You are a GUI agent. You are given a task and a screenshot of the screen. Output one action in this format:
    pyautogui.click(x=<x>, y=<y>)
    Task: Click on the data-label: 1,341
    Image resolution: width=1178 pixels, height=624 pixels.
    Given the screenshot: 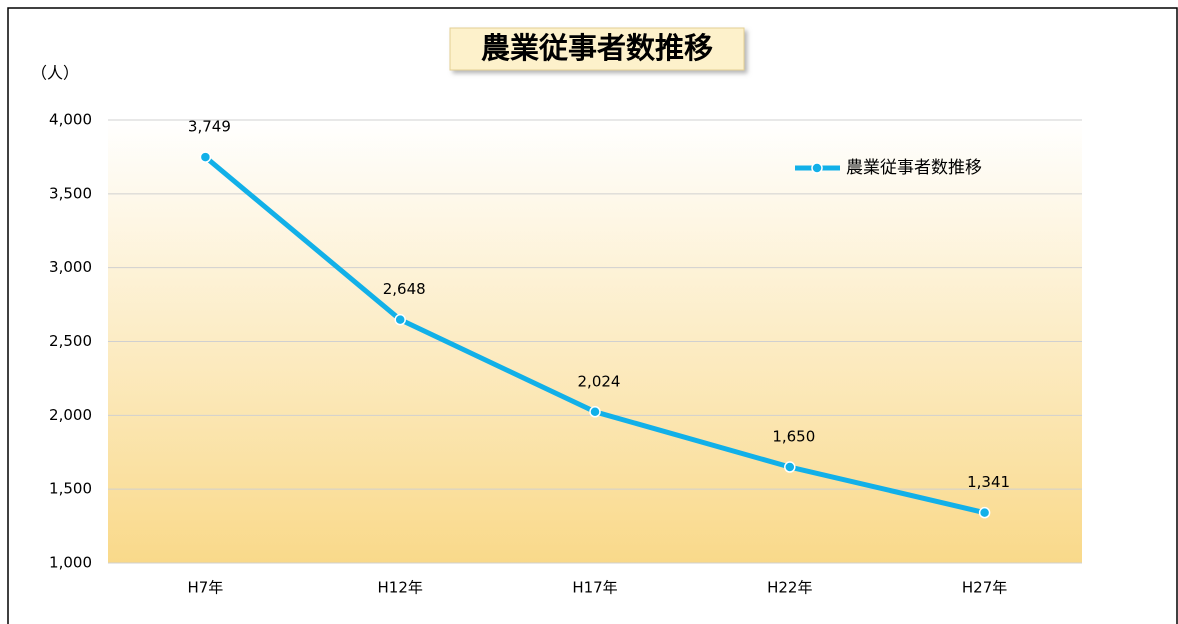 What is the action you would take?
    pyautogui.click(x=988, y=482)
    